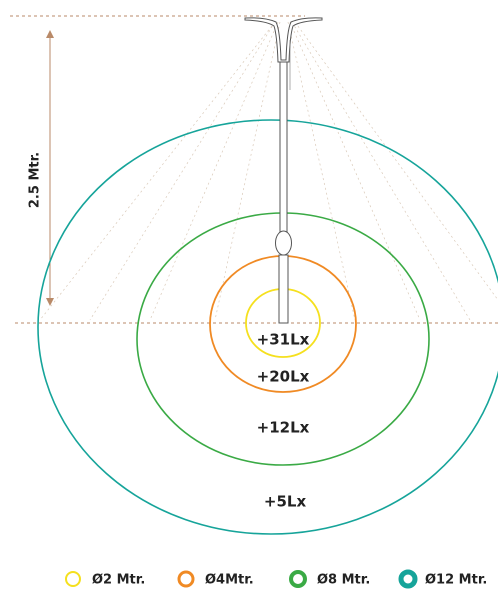 The image size is (498, 598). What do you see at coordinates (283, 340) in the screenshot?
I see `zone-label: +31Lx` at bounding box center [283, 340].